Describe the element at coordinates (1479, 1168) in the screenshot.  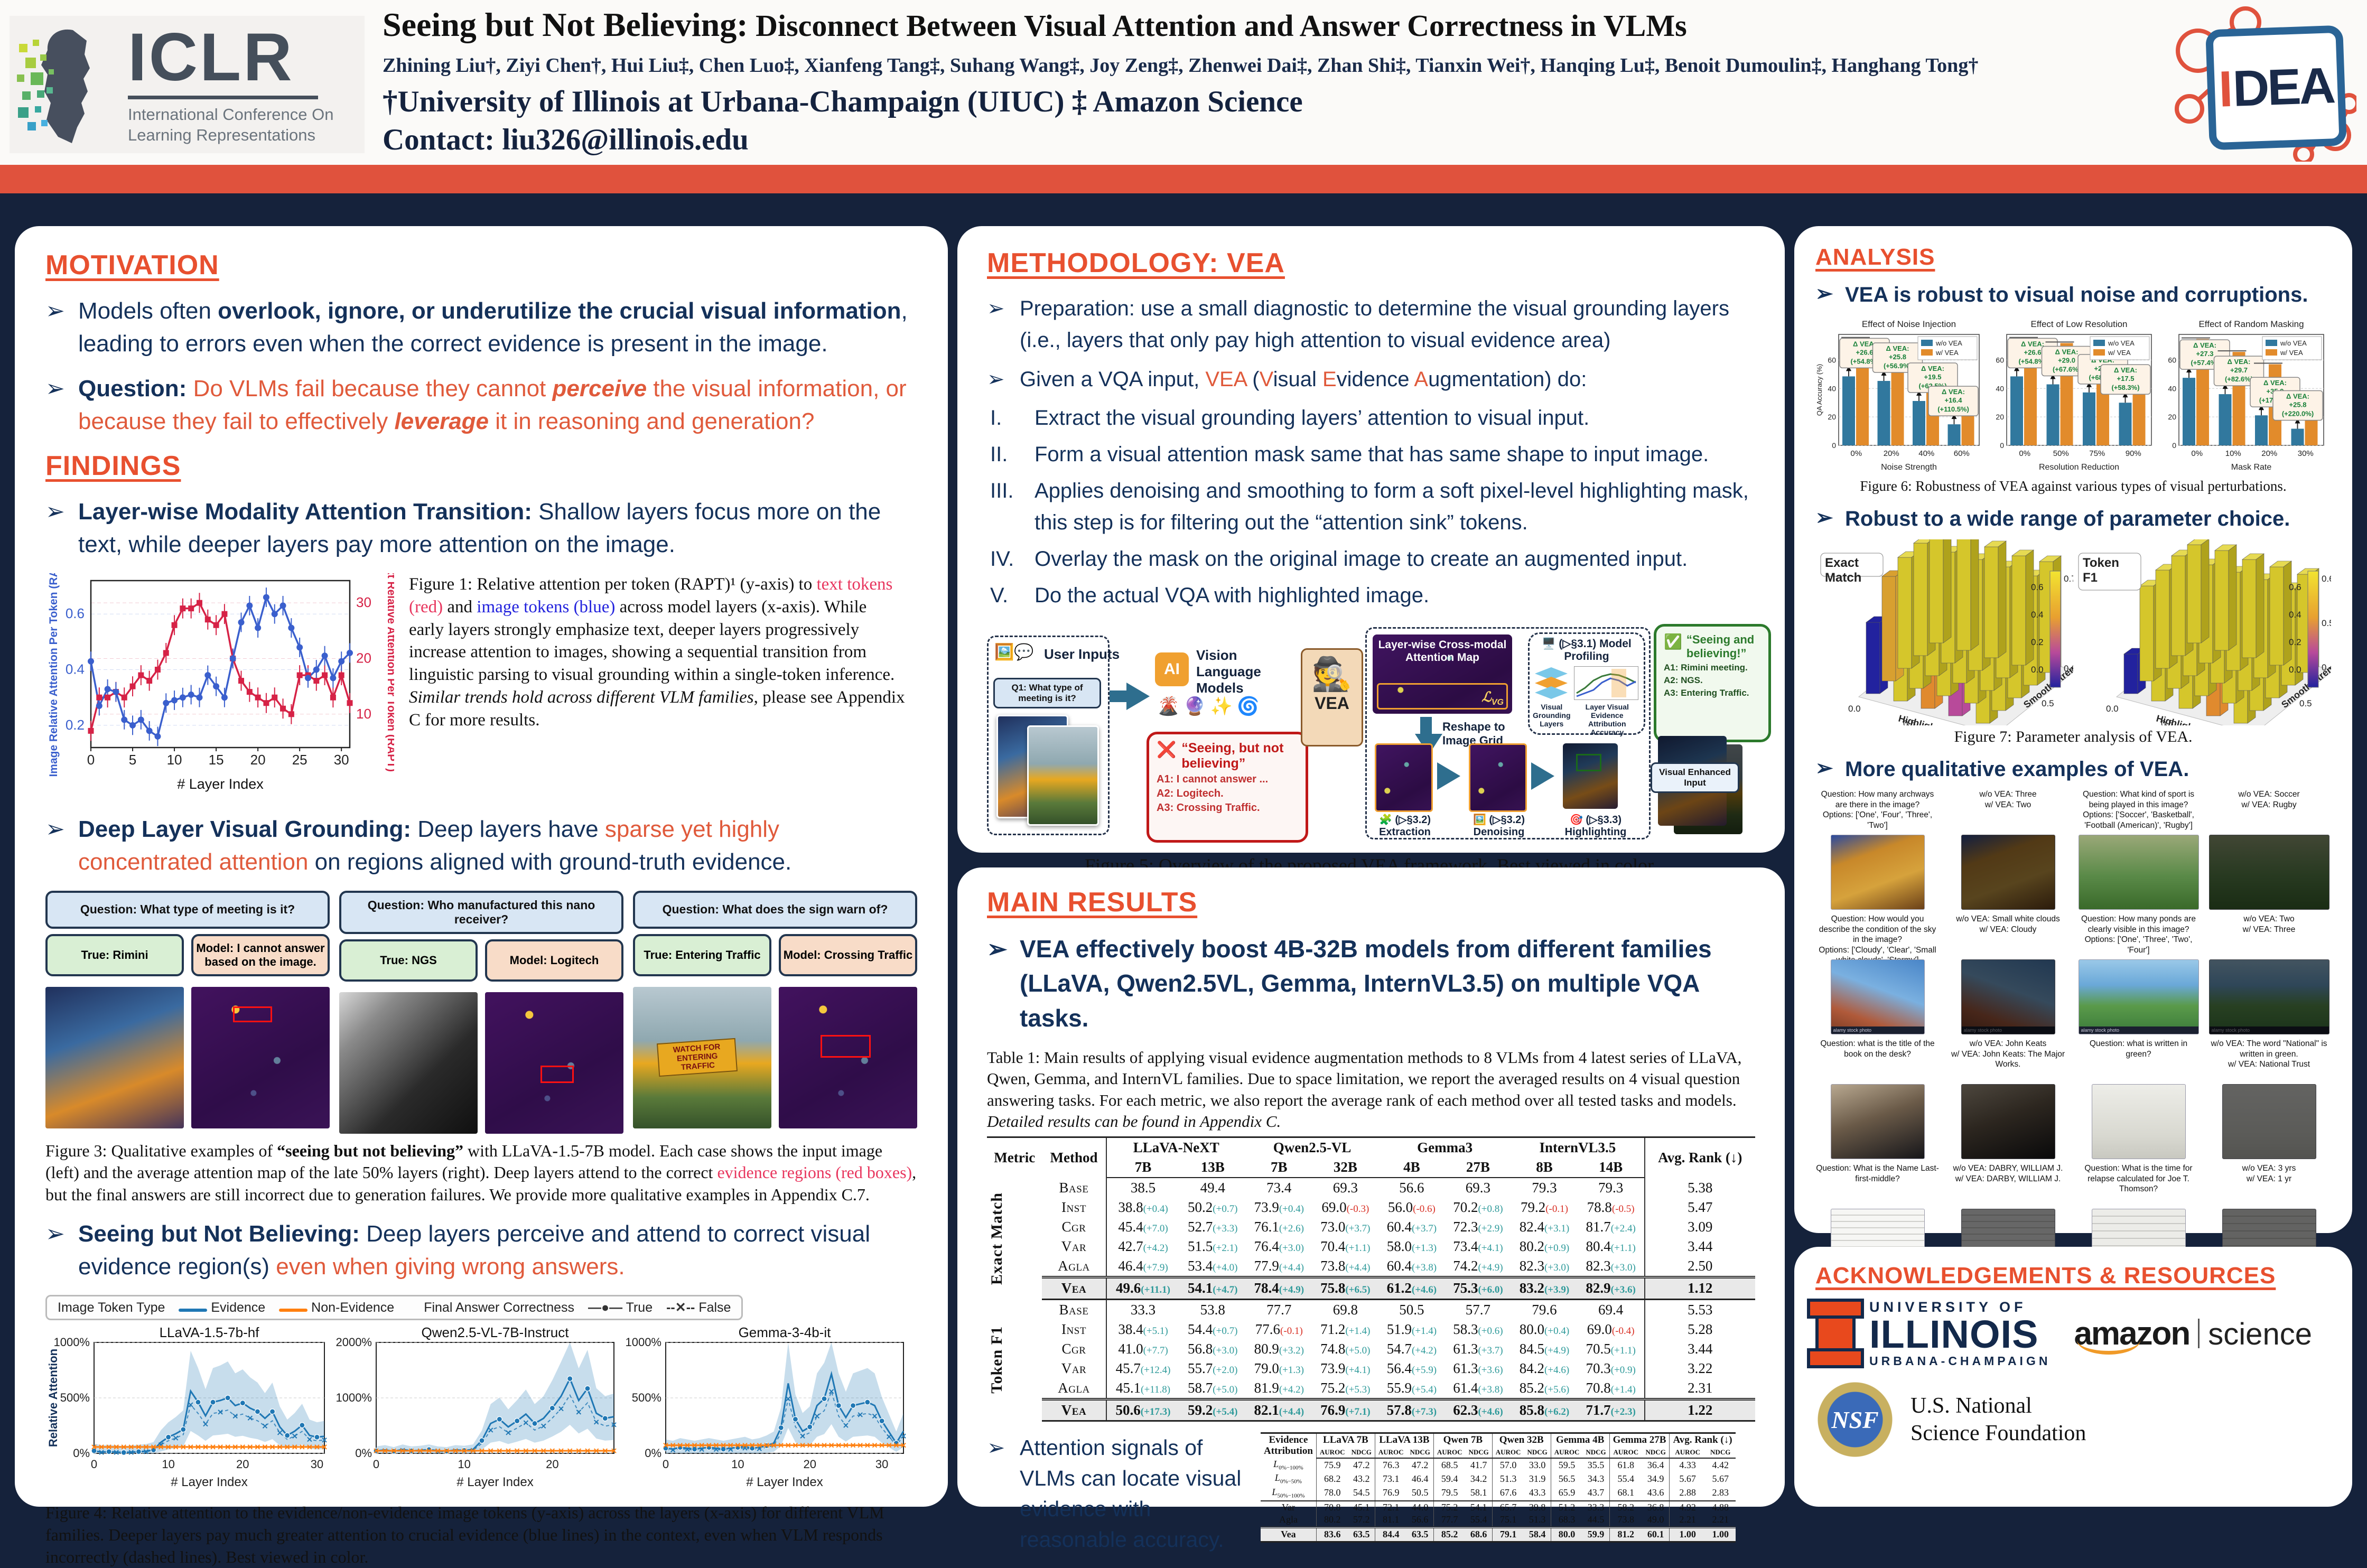
I see `table1-header: 27B` at that location.